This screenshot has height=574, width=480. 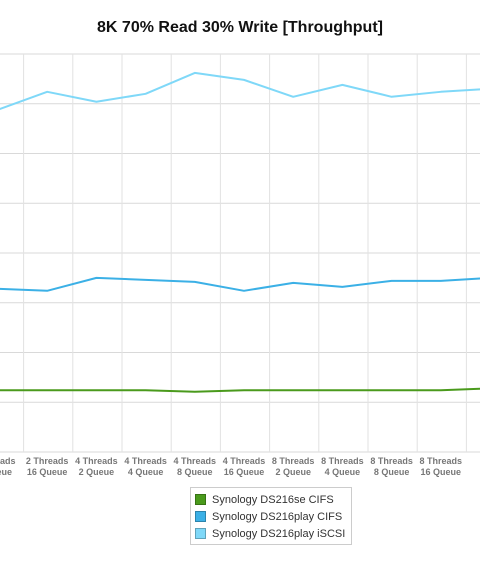 What do you see at coordinates (277, 516) in the screenshot?
I see `legend-label: Synology DS216play CIFS` at bounding box center [277, 516].